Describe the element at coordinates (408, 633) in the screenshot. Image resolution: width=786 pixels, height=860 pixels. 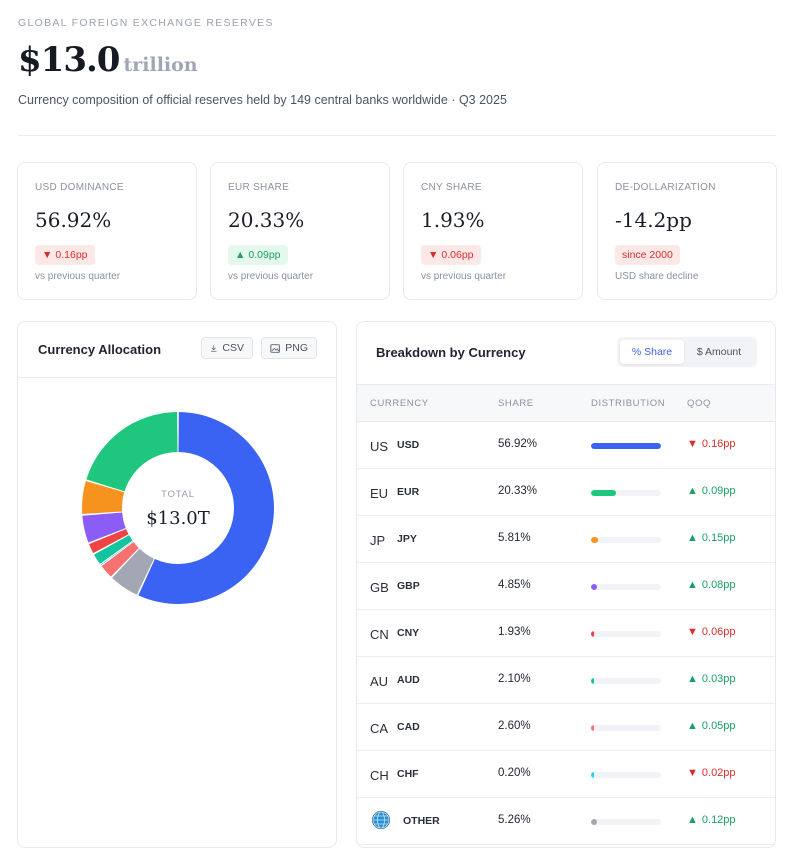
I see `currency-code: CNY` at that location.